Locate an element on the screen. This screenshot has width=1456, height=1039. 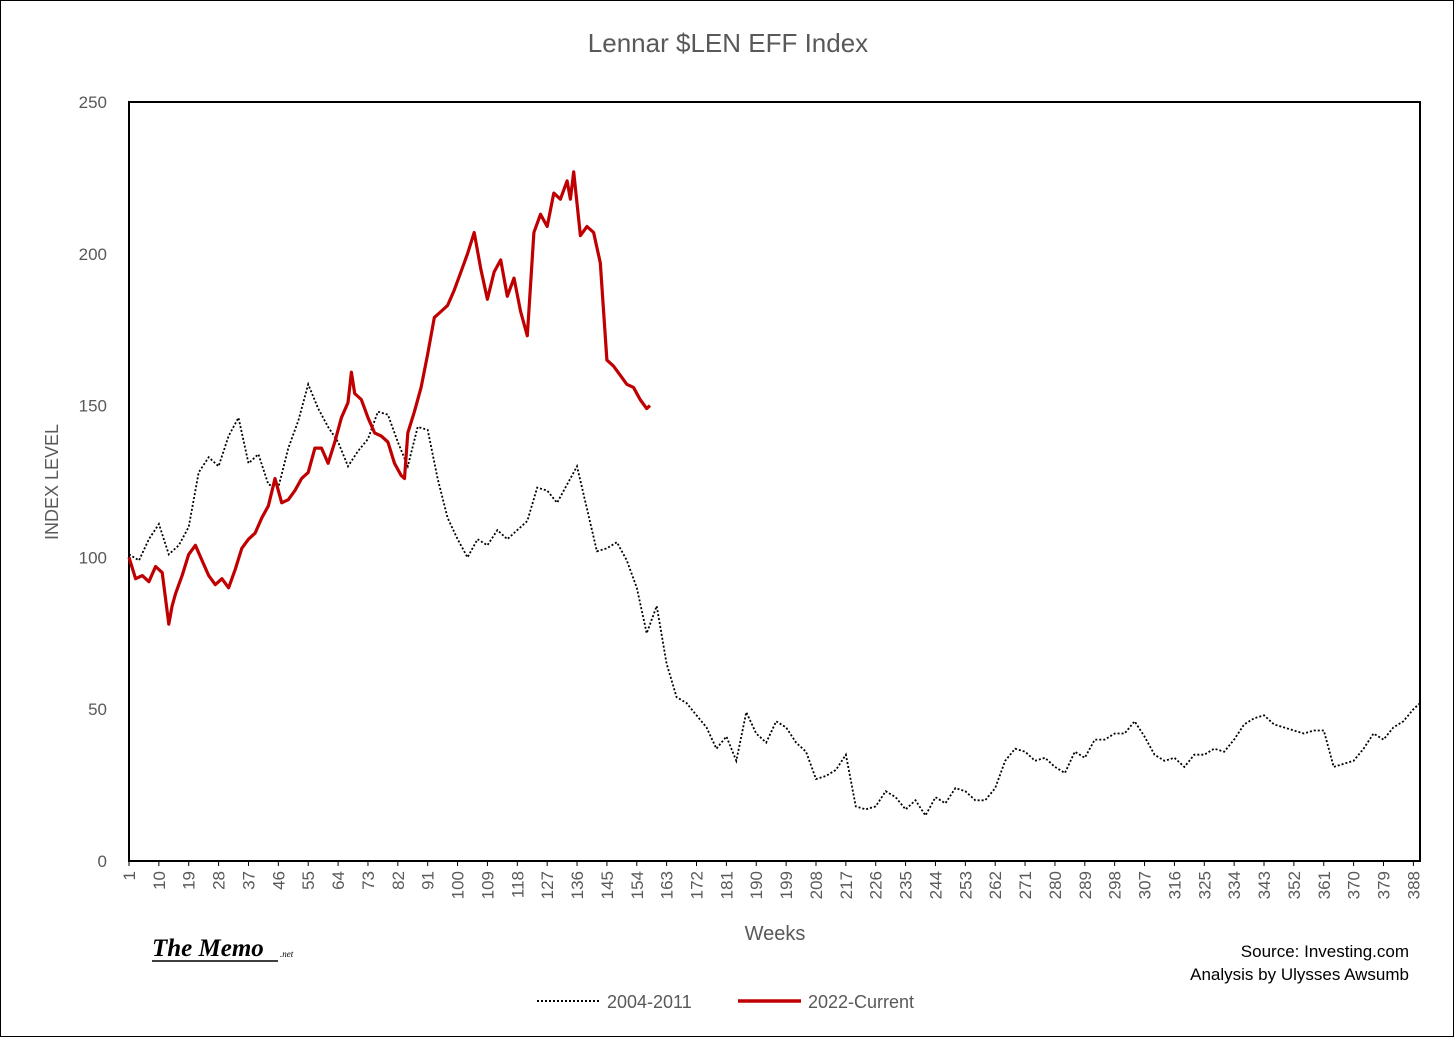
x-tick-label: 325 is located at coordinates (1204, 885).